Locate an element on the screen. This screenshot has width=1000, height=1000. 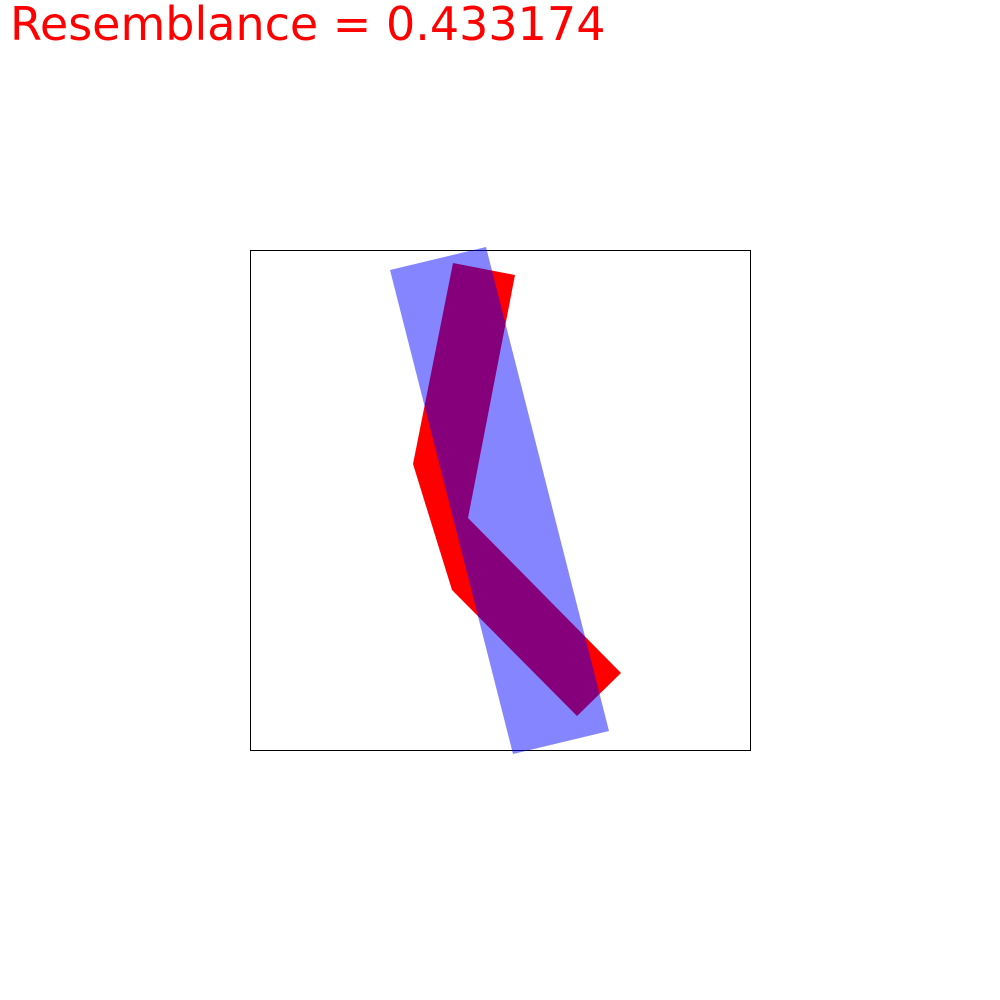
blue-rectangle is located at coordinates (499, 500).